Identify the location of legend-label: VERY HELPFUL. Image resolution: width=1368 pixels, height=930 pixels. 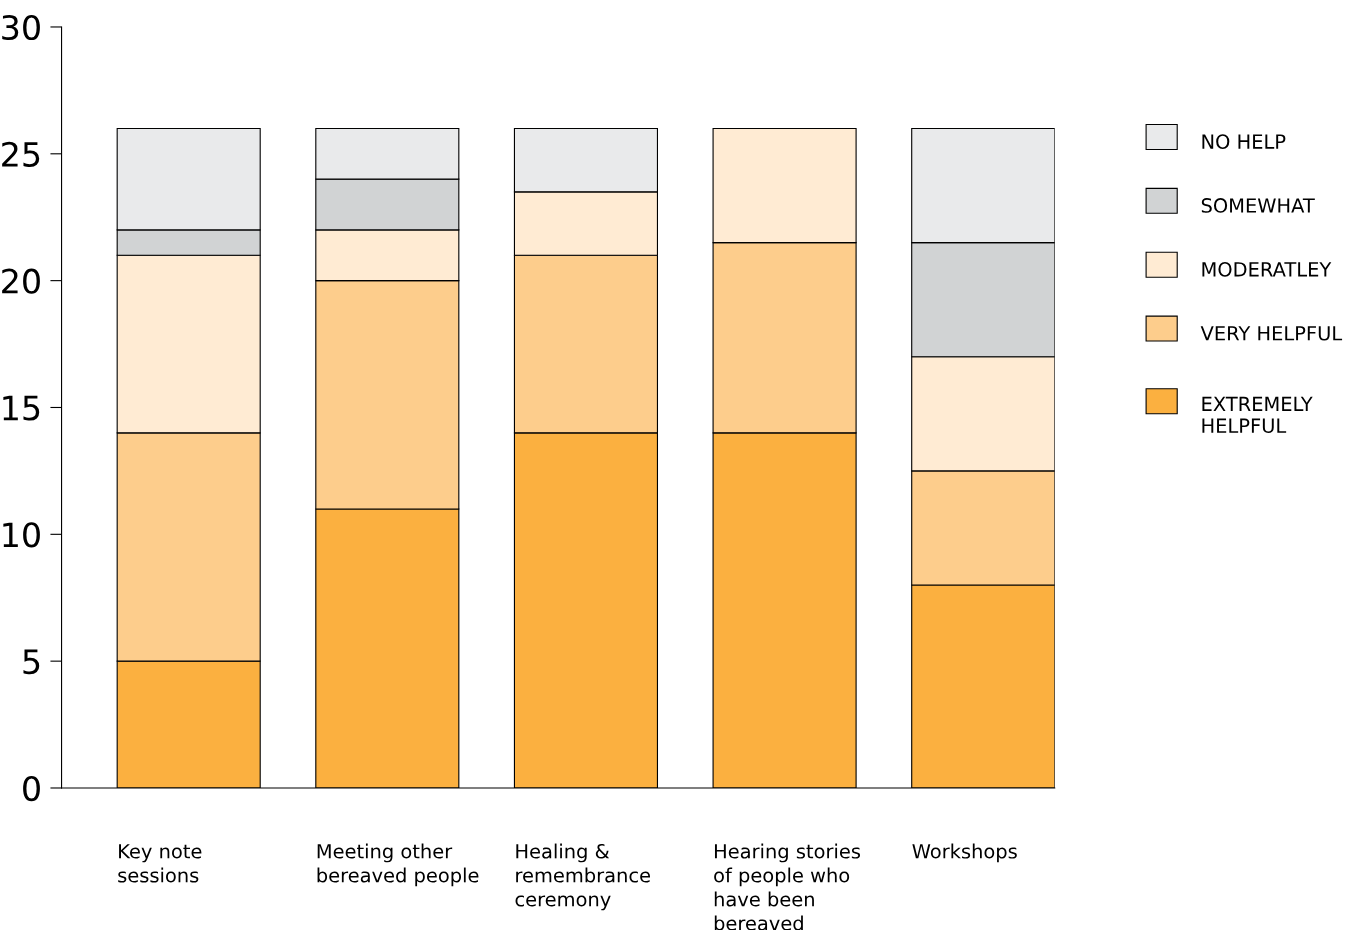
(1271, 333).